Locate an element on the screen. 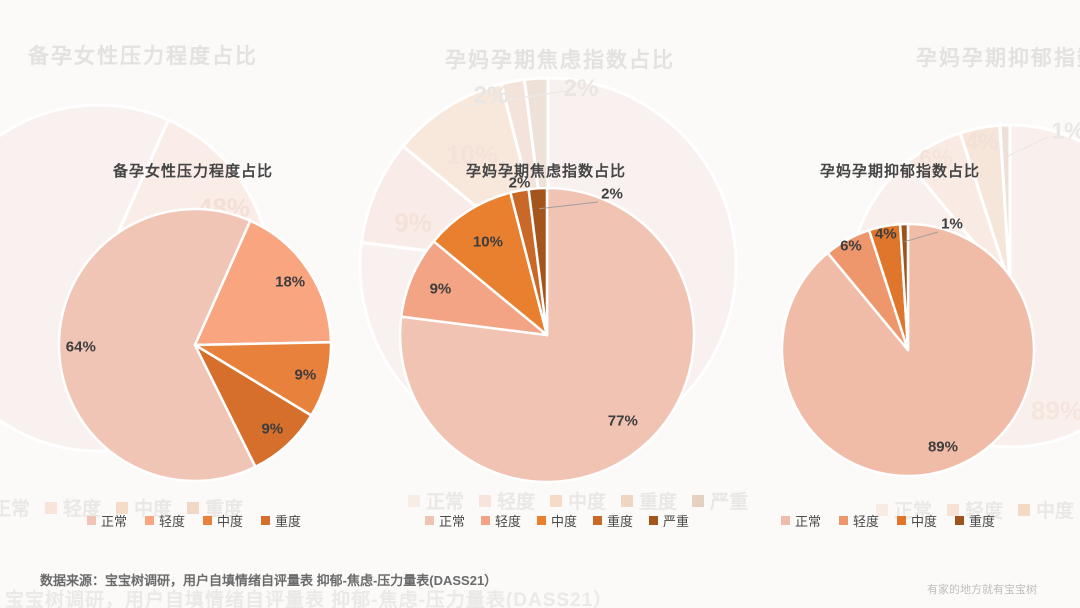 This screenshot has height=608, width=1080. chart1-percent-label-1: 64% is located at coordinates (80, 347).